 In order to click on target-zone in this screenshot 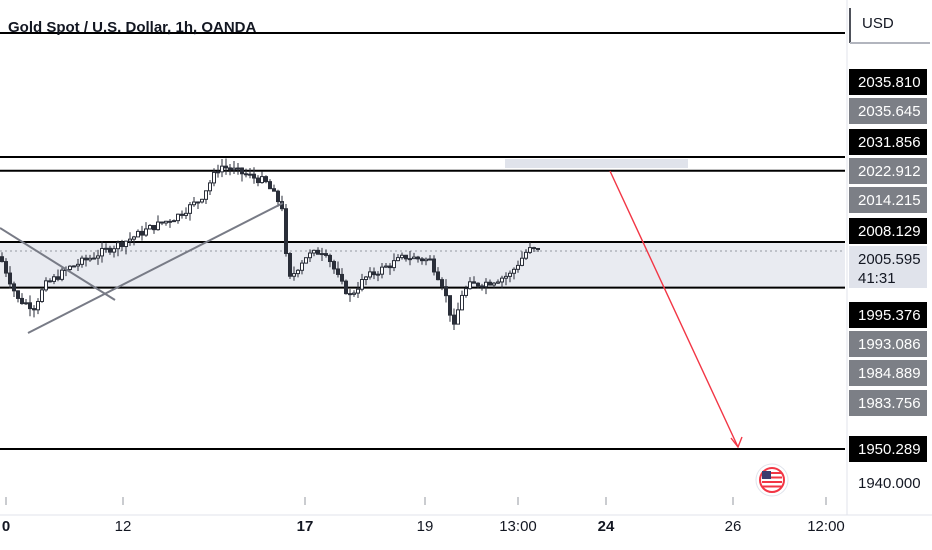, I will do `click(596, 163)`.